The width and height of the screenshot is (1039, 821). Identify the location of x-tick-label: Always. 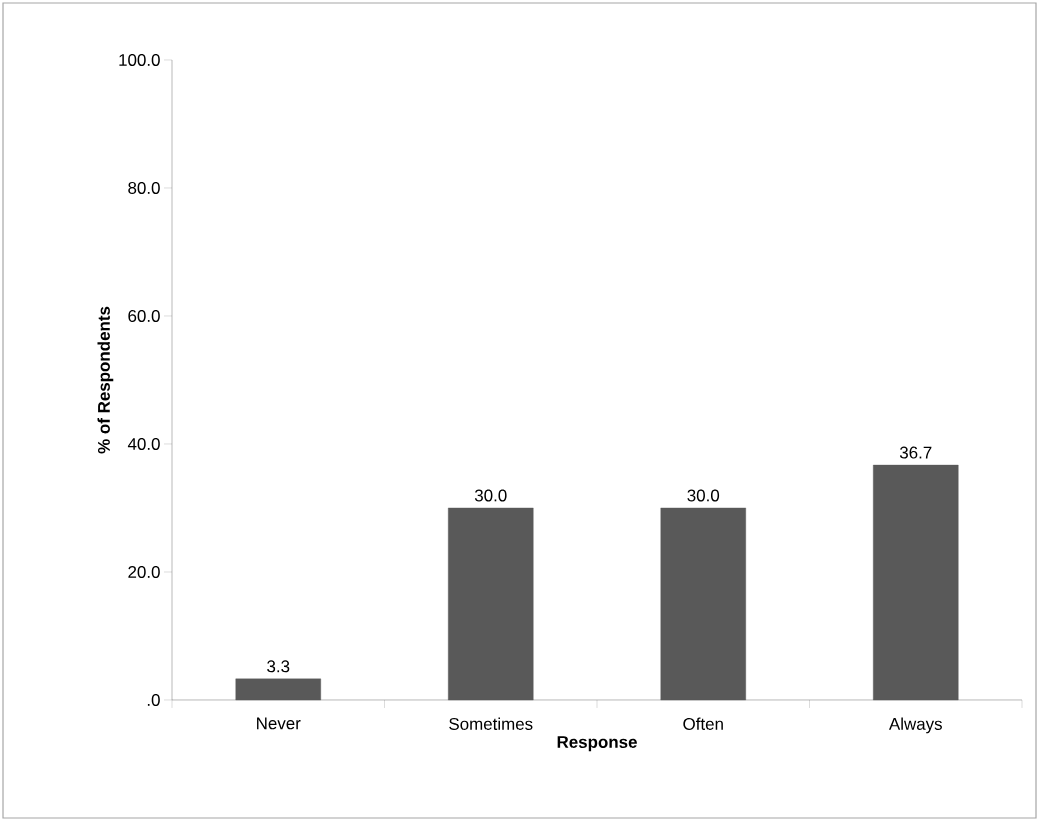
(915, 725).